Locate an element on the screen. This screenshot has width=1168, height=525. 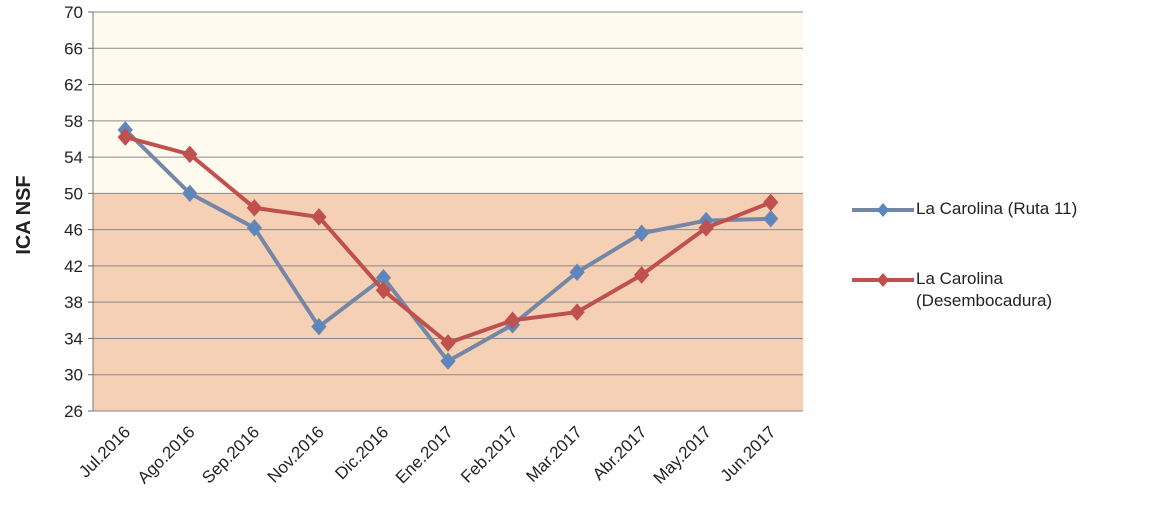
legend-item: La Carolina (Ruta 11) is located at coordinates (1000, 213).